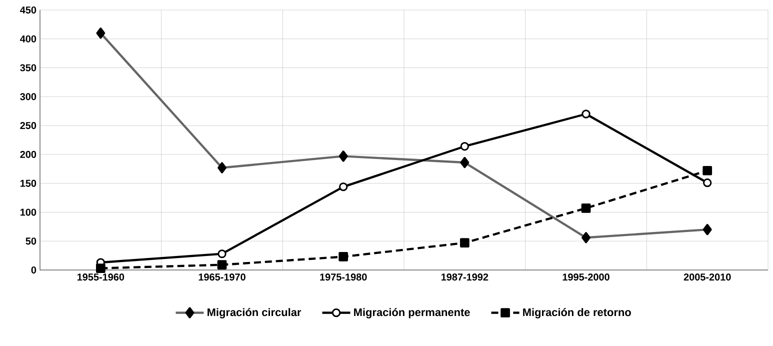 Image resolution: width=773 pixels, height=346 pixels. What do you see at coordinates (28, 96) in the screenshot?
I see `y-tick-label: 300` at bounding box center [28, 96].